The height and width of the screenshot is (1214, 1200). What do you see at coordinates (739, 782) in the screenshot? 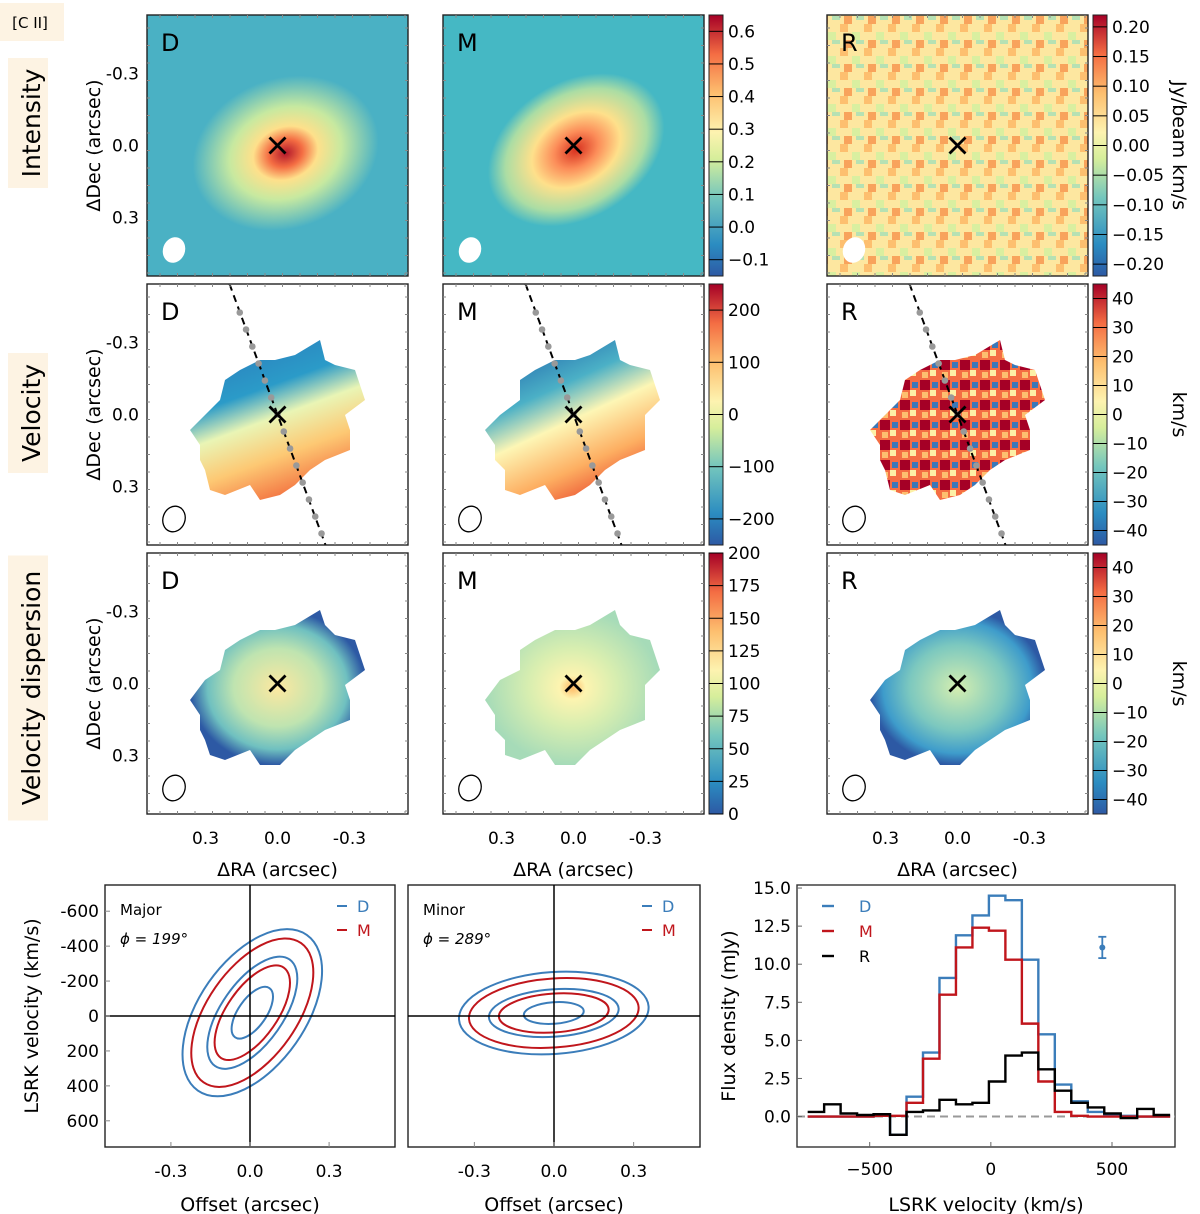
I see `colorbar-tick-label: 25` at bounding box center [739, 782].